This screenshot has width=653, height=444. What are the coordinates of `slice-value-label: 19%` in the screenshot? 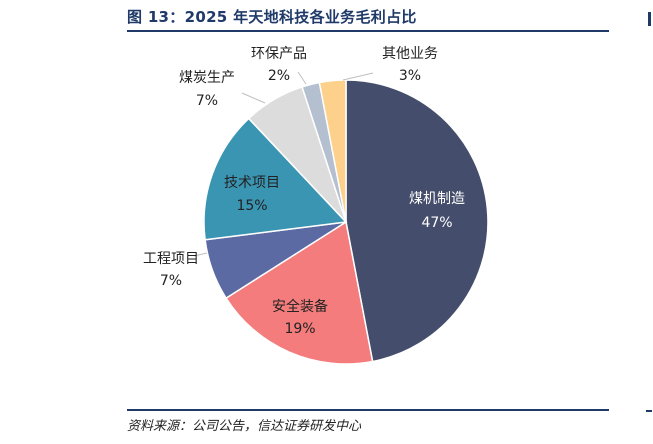 It's located at (299, 329).